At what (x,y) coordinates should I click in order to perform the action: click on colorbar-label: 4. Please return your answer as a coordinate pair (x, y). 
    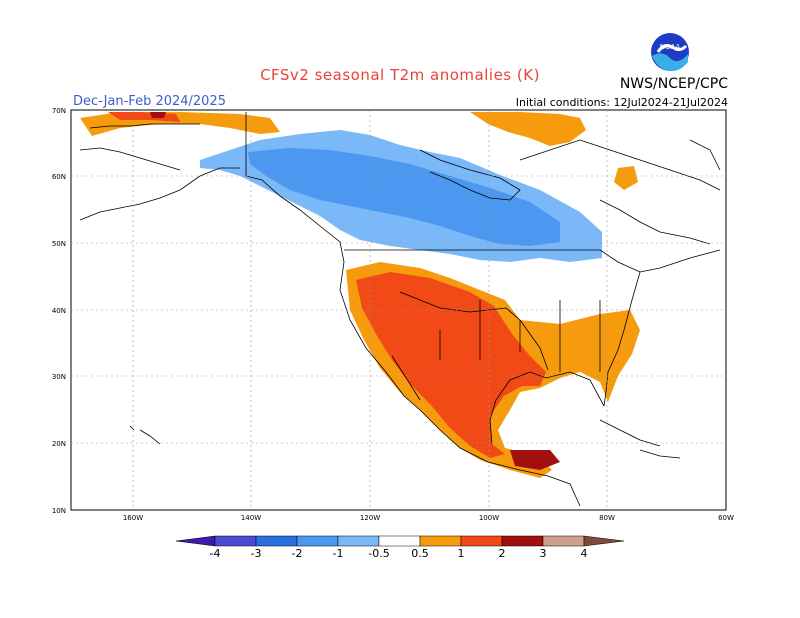
    Looking at the image, I should click on (584, 553).